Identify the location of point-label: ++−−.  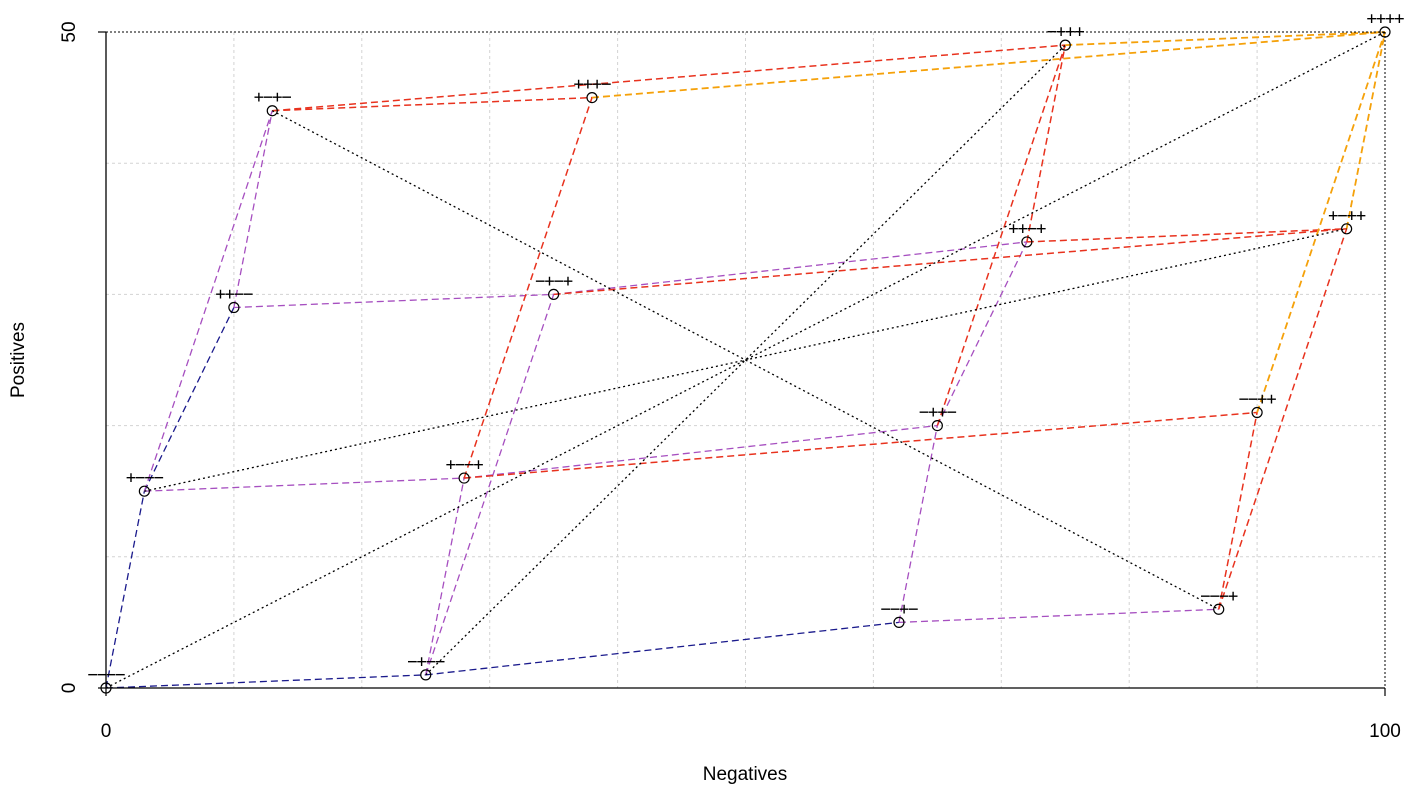
(234, 295).